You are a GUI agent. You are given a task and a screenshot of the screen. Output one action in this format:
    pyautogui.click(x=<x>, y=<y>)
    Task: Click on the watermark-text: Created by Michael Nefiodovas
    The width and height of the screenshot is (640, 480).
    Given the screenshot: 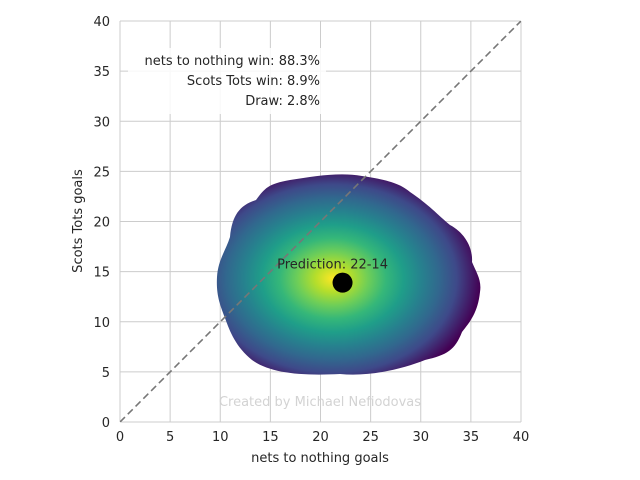 What is the action you would take?
    pyautogui.click(x=320, y=402)
    